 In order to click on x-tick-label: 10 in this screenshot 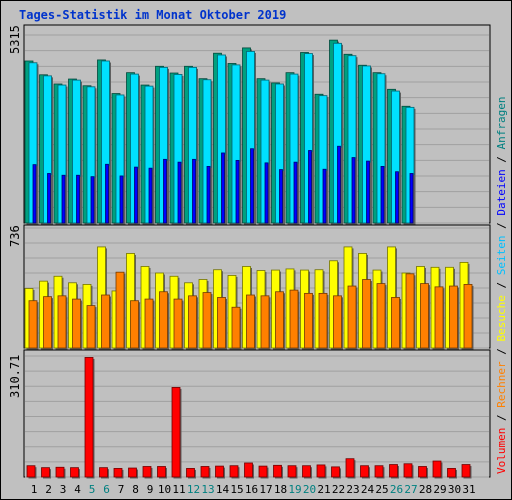, I will do `click(164, 489)`.